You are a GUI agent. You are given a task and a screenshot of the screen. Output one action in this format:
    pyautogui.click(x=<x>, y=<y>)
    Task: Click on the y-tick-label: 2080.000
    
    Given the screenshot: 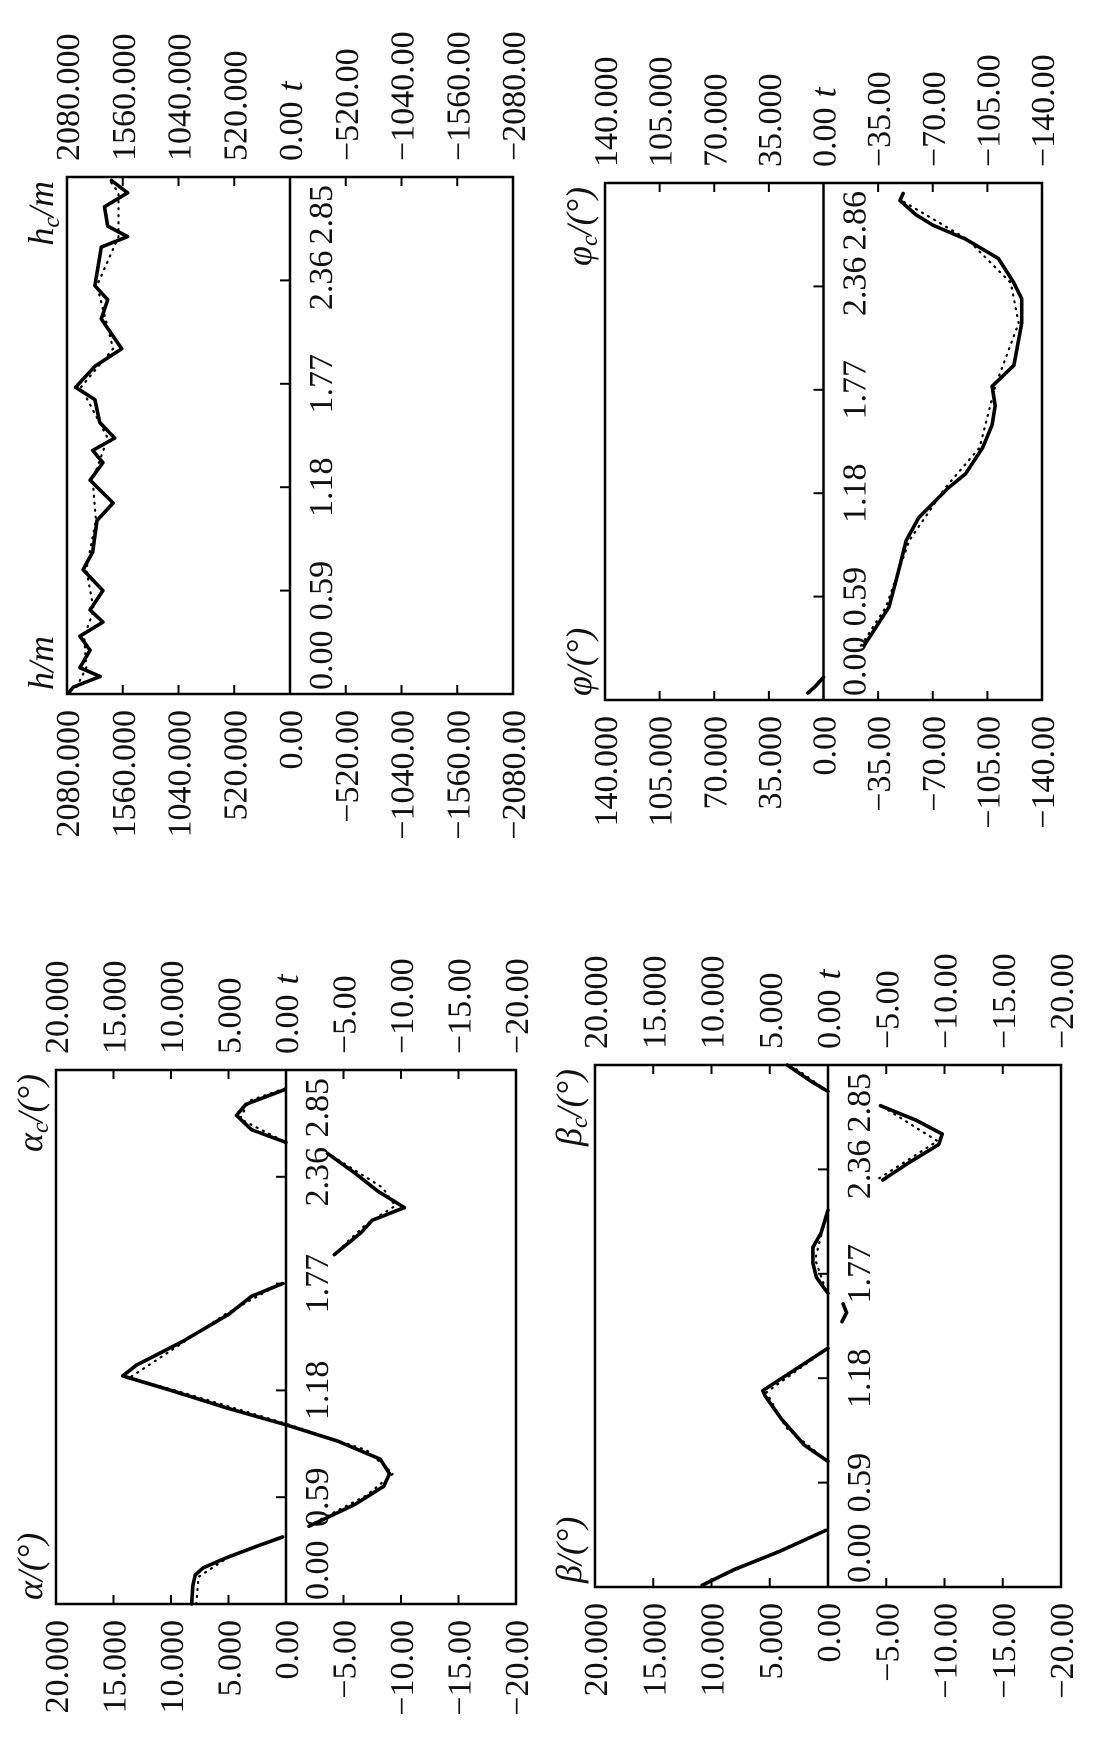 What is the action you would take?
    pyautogui.click(x=68, y=774)
    